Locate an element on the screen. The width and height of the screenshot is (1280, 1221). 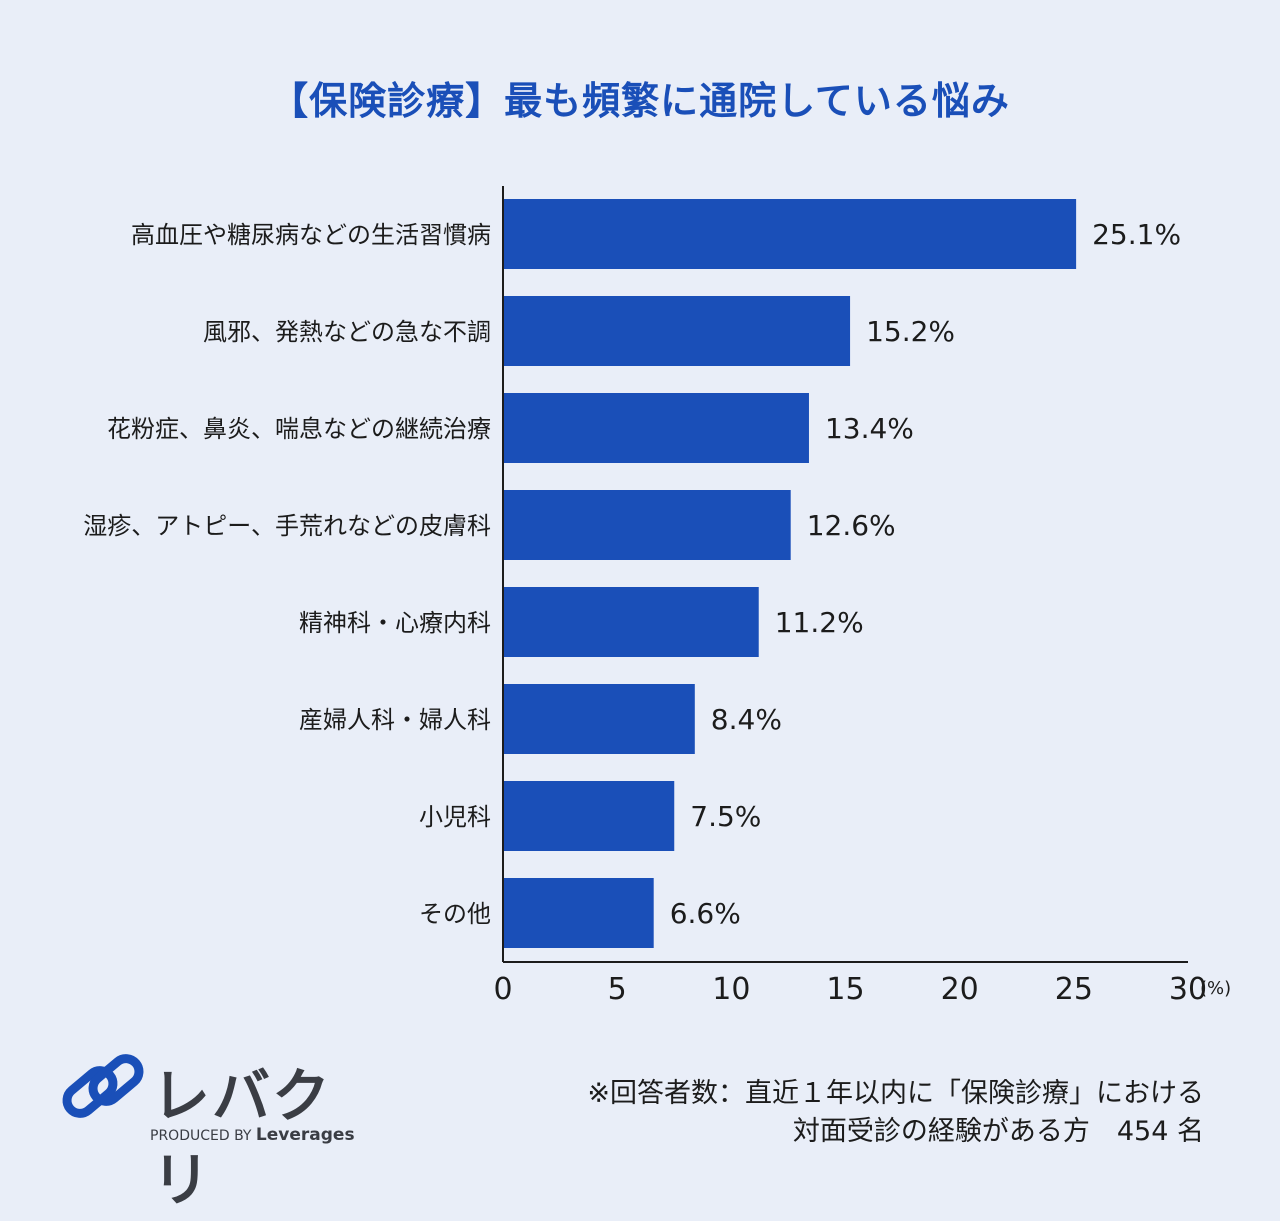
footnote-line-2: 対面受診の経験がある方 454 名 is located at coordinates (998, 1131).